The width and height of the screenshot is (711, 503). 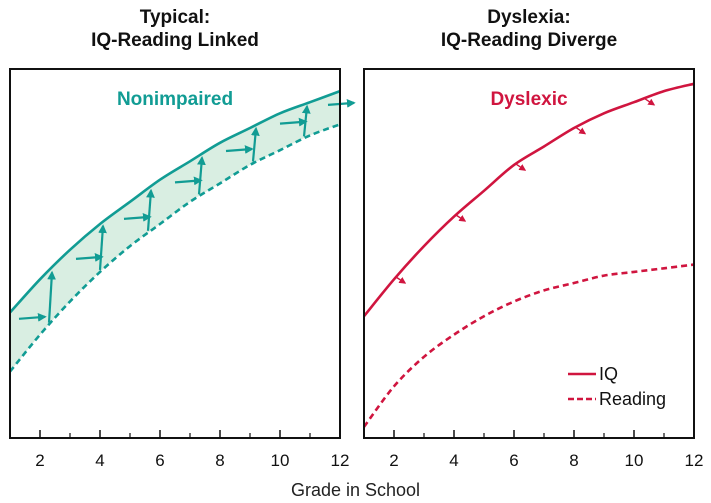 What do you see at coordinates (529, 99) in the screenshot?
I see `dyslexic-group-label: Dyslexic` at bounding box center [529, 99].